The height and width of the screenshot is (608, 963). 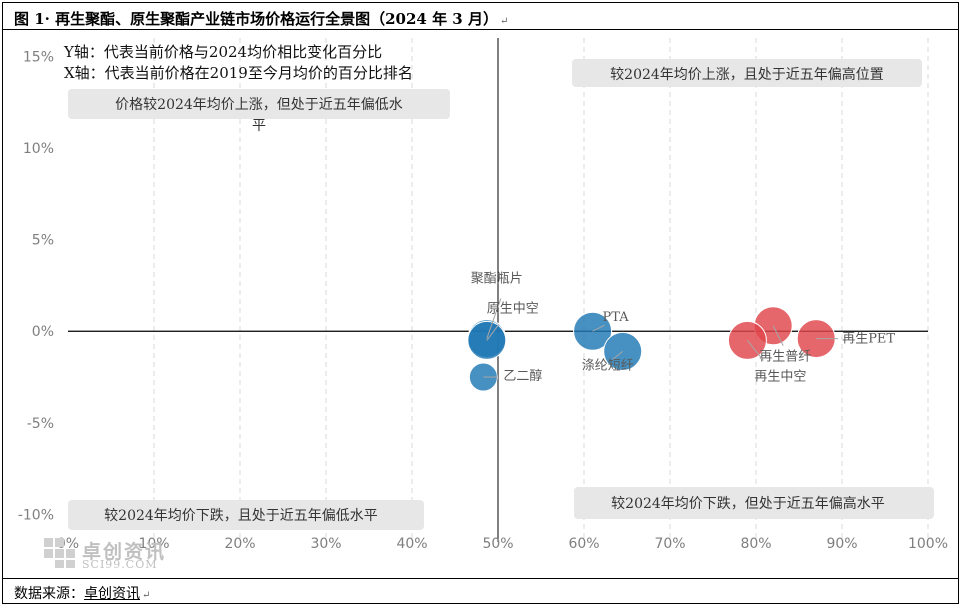 I want to click on point-label: 再生普纤, so click(x=785, y=357).